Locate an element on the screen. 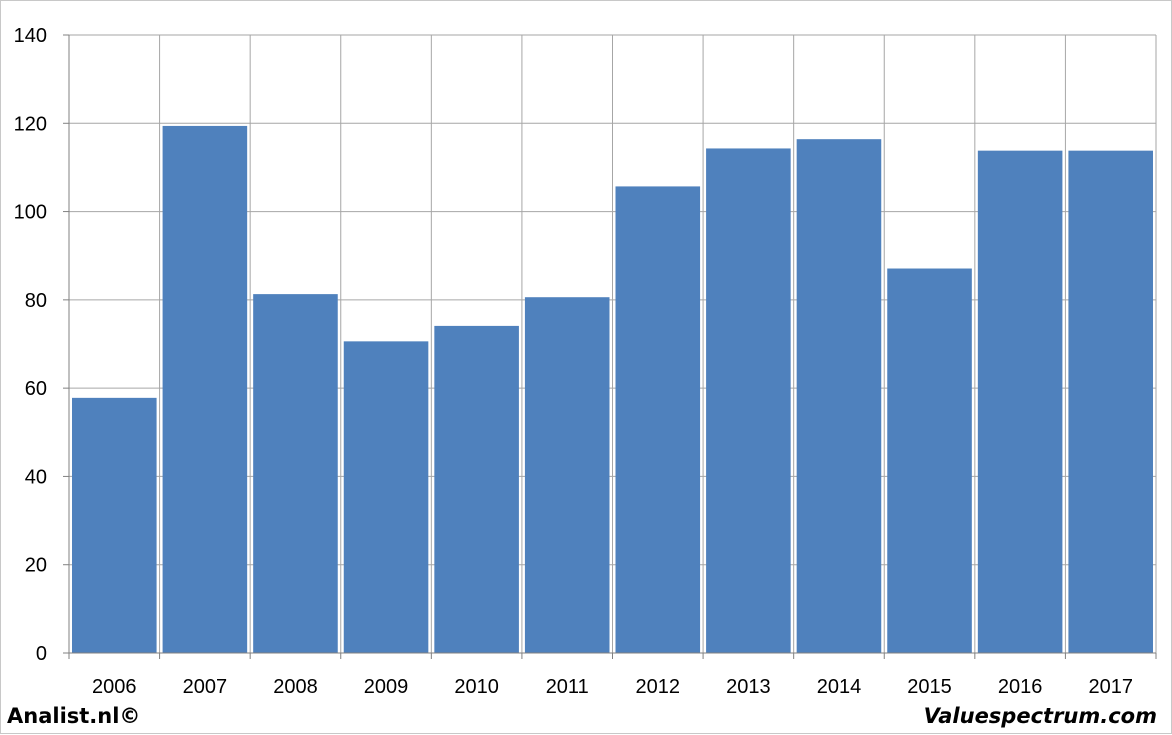 This screenshot has height=735, width=1172. x-tick-label: 2013 is located at coordinates (748, 687).